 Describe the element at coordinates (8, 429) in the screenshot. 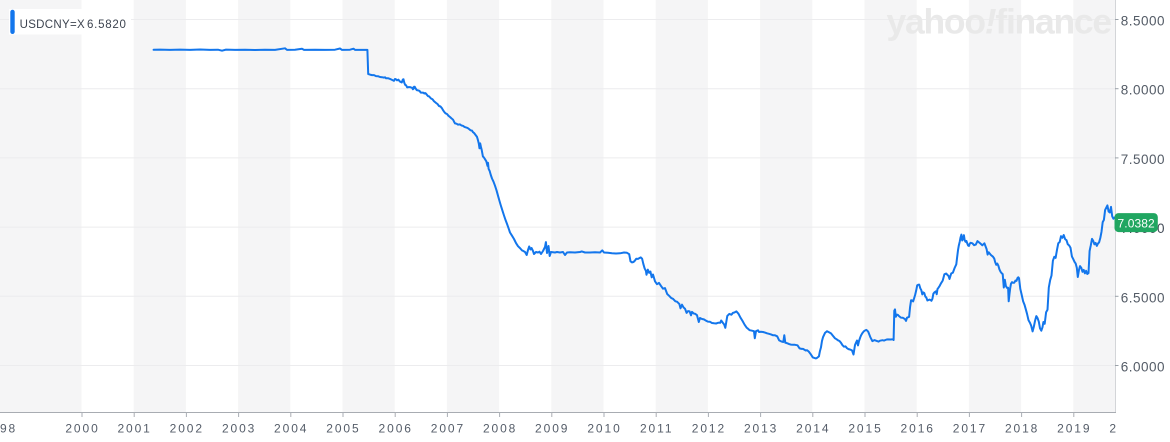

I see `svg-text: 1998` at that location.